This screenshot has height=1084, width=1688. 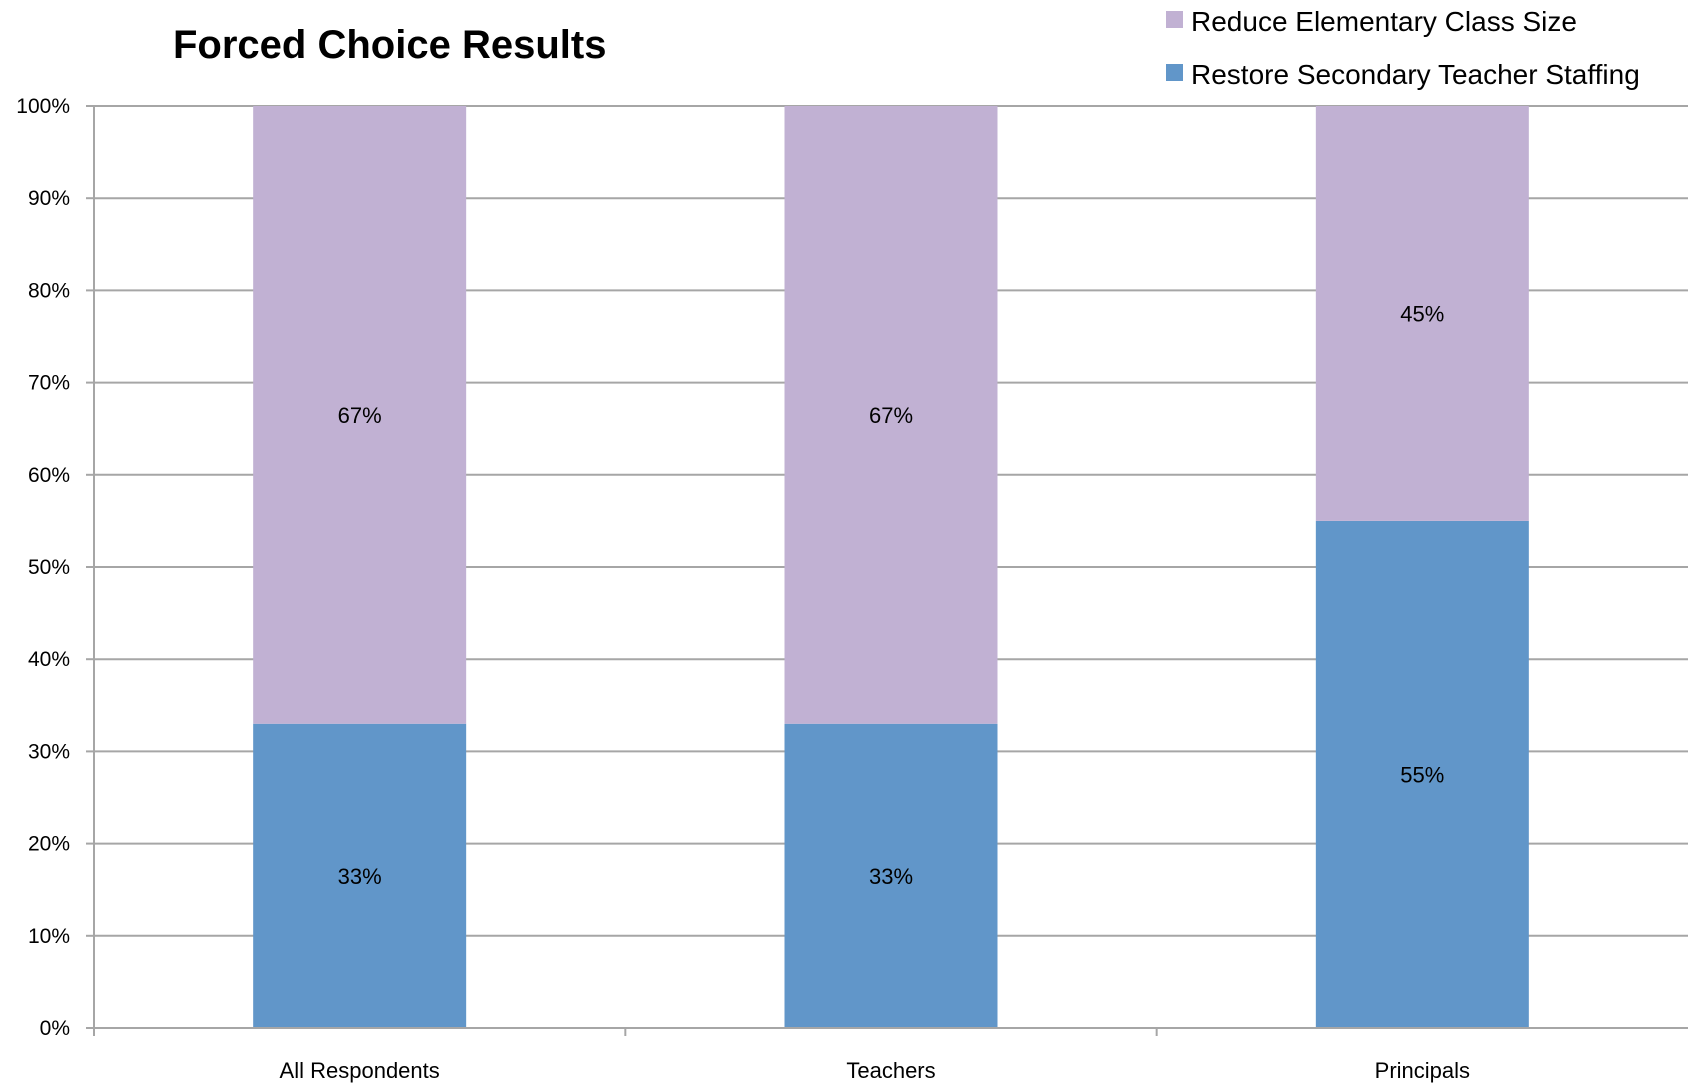 What do you see at coordinates (49, 936) in the screenshot?
I see `y-tick-label: 10%` at bounding box center [49, 936].